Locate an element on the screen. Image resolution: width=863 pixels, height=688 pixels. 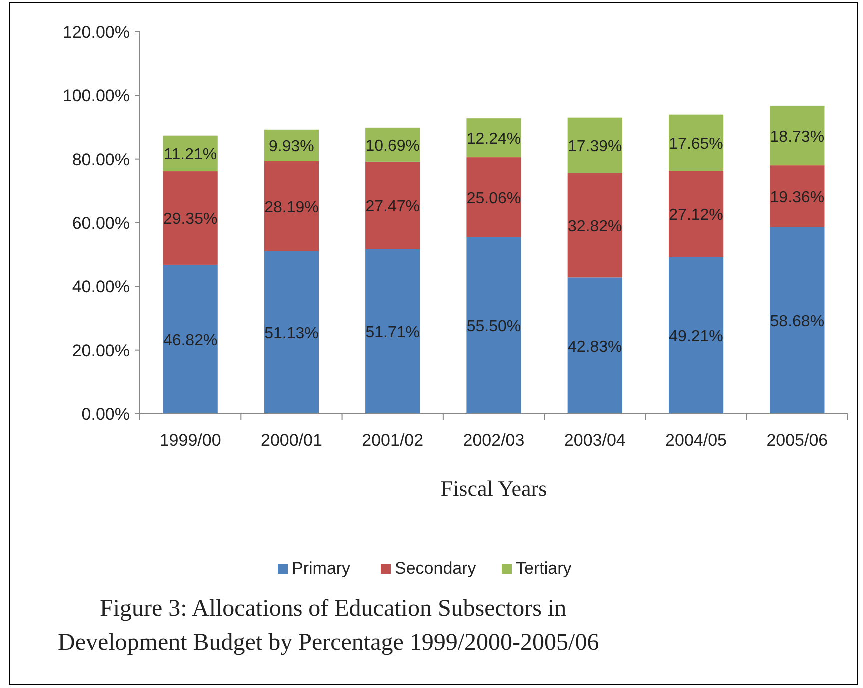
data-label: 51.71% is located at coordinates (393, 333).